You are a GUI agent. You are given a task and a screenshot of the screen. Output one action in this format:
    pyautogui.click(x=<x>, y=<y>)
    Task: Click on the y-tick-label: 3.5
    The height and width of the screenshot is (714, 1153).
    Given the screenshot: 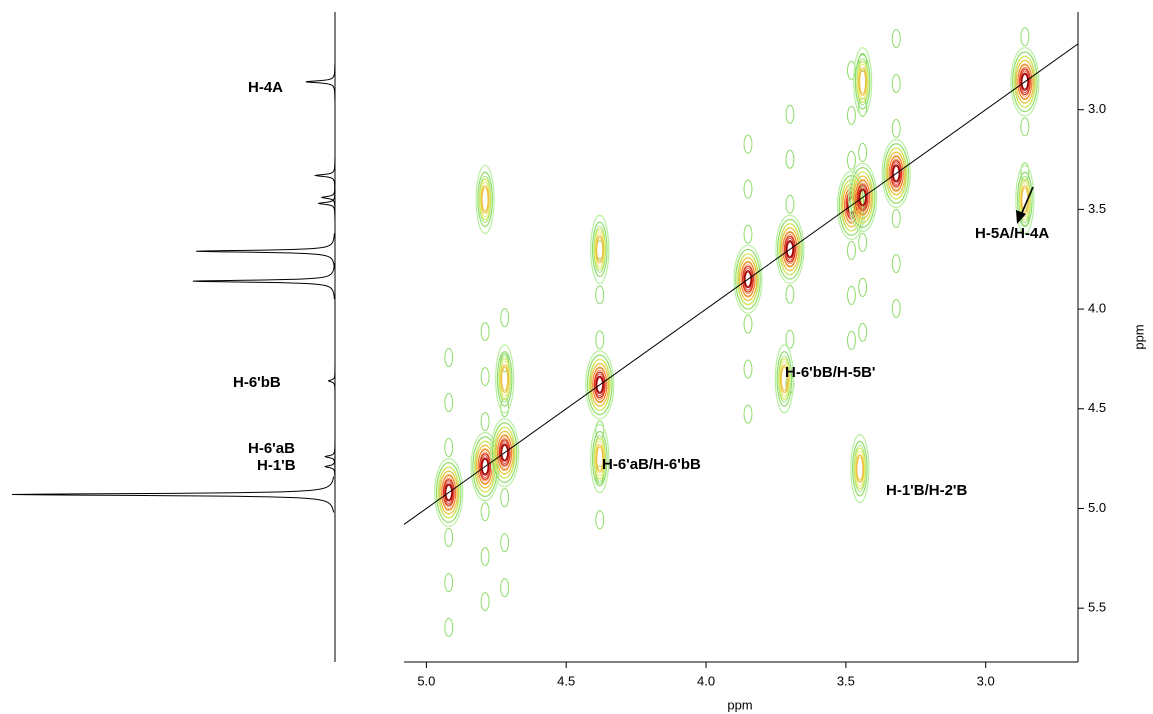 What is the action you would take?
    pyautogui.click(x=1097, y=208)
    